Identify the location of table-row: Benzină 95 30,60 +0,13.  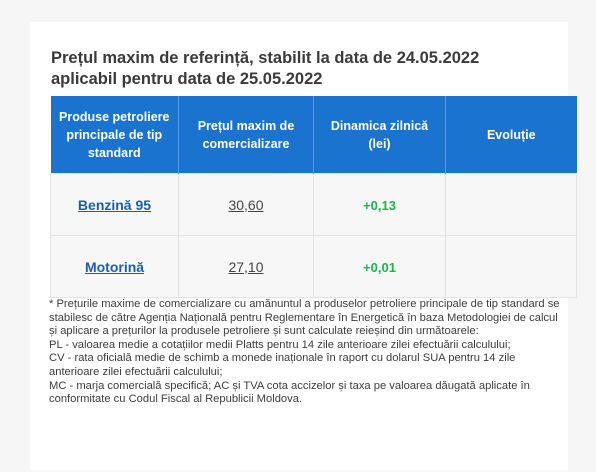
(313, 204).